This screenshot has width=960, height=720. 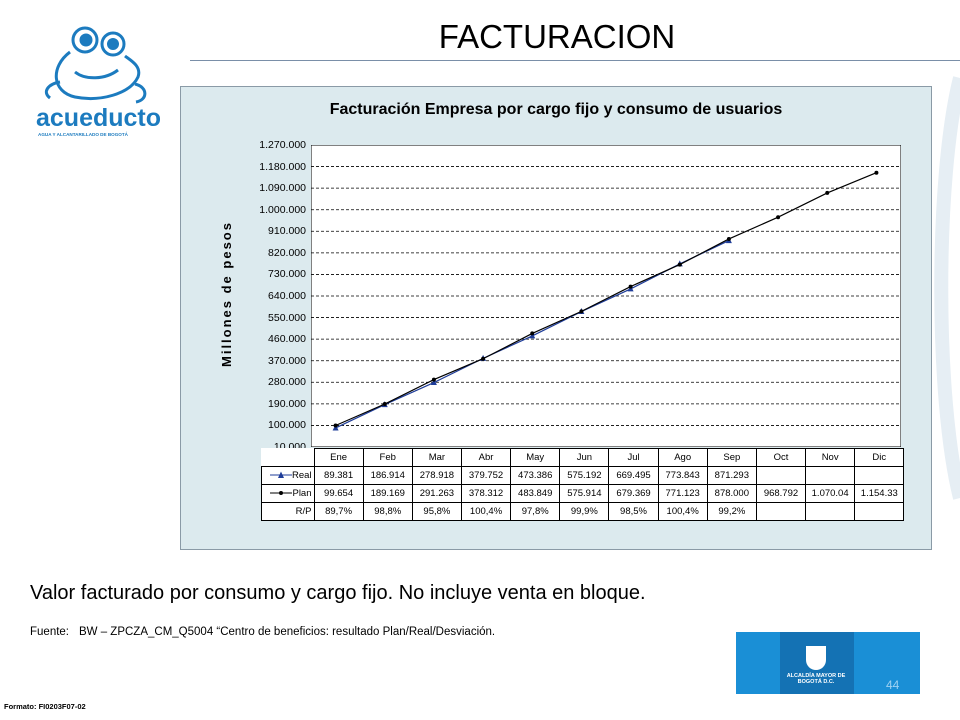 I want to click on y-tick-label: 100.000, so click(x=287, y=425).